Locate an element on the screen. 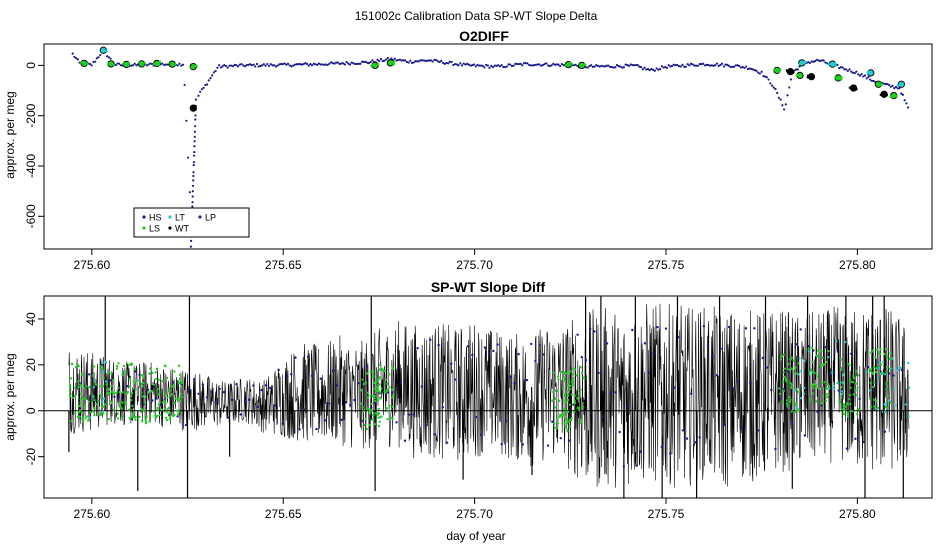 This screenshot has width=950, height=550. legend-label-hs: HS is located at coordinates (155, 218).